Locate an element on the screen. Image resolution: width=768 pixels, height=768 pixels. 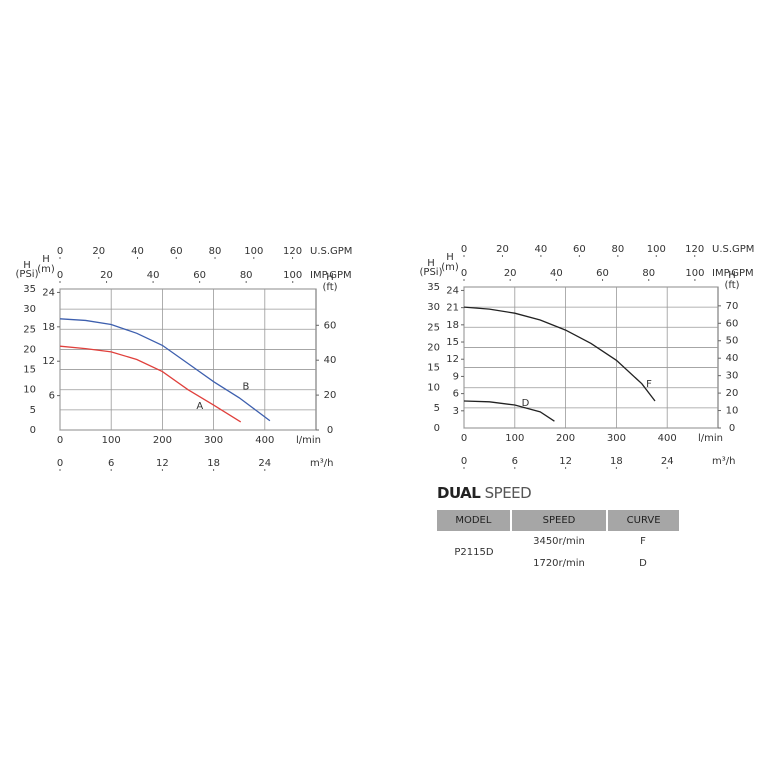
cell: 1720r/min is located at coordinates (559, 563).